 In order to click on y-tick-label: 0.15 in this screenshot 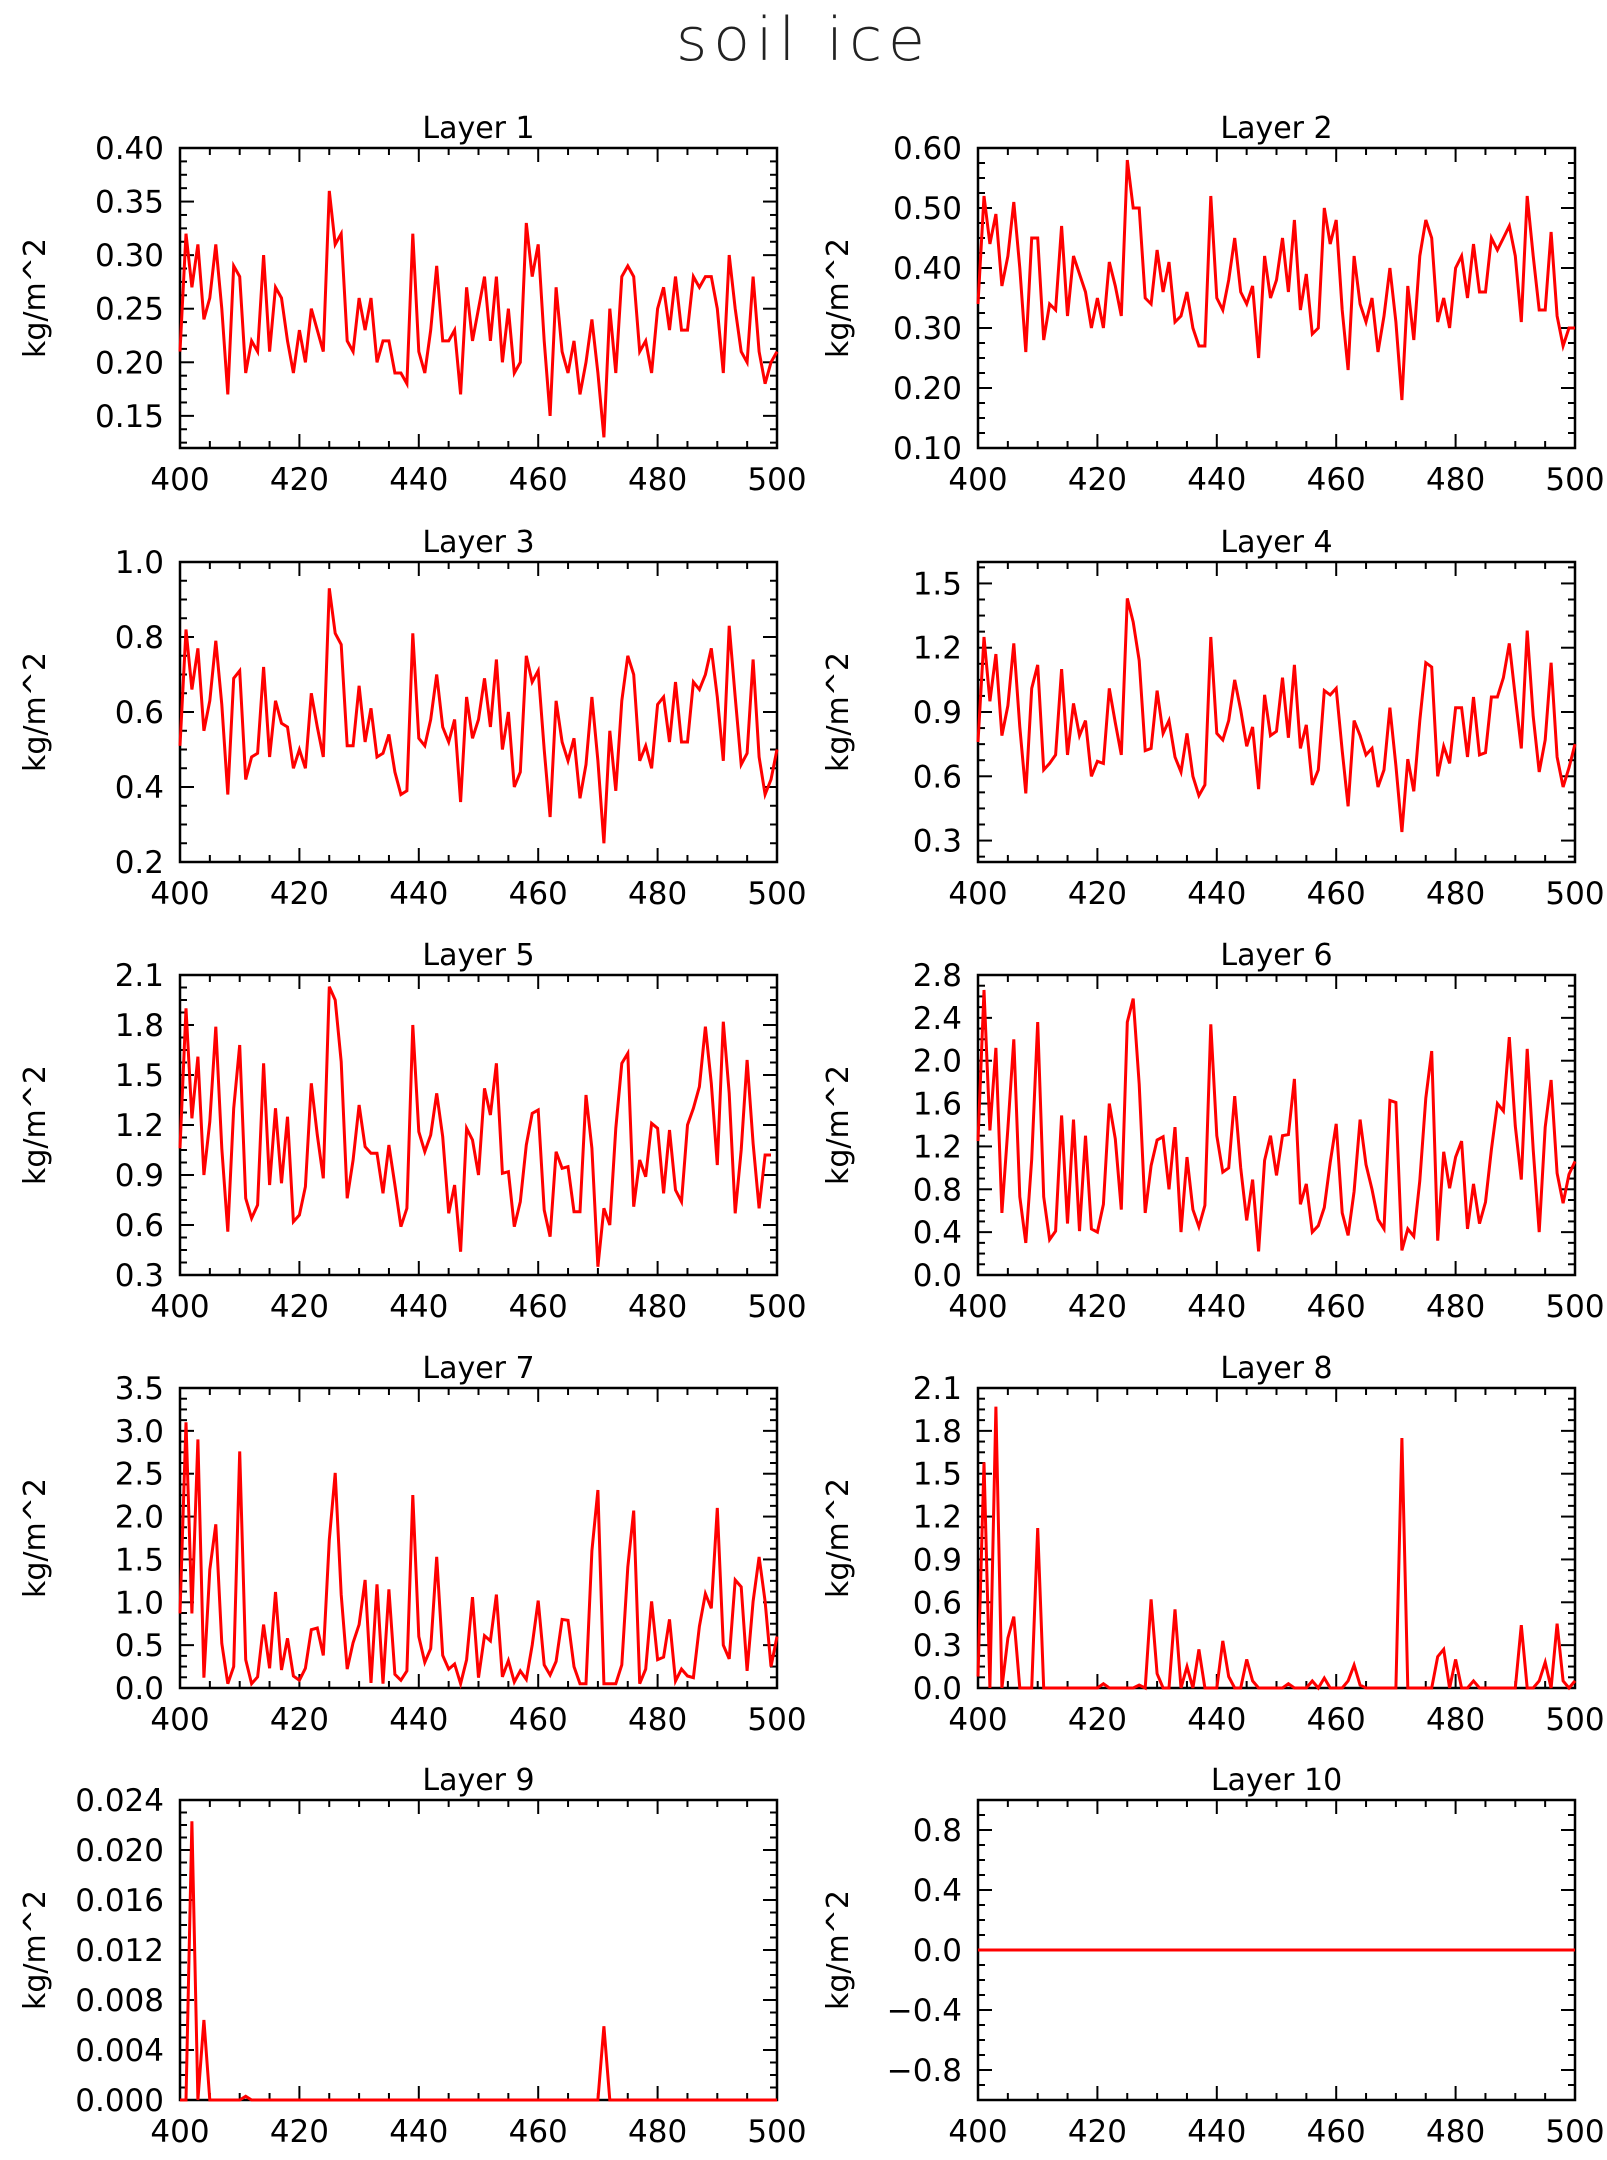, I will do `click(129, 417)`.